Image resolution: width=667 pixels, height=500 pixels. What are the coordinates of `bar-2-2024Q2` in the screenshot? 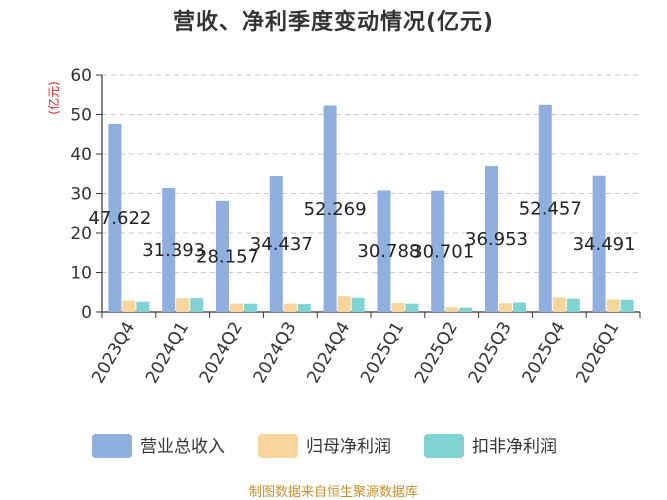 It's located at (236, 307).